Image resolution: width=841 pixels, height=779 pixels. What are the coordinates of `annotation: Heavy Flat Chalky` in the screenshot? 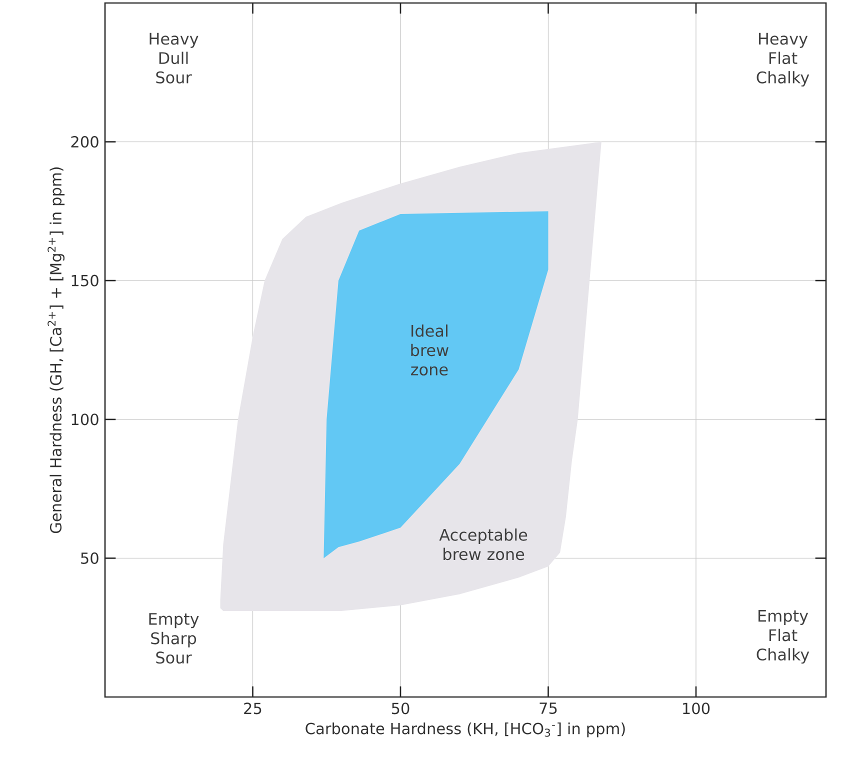 It's located at (783, 59).